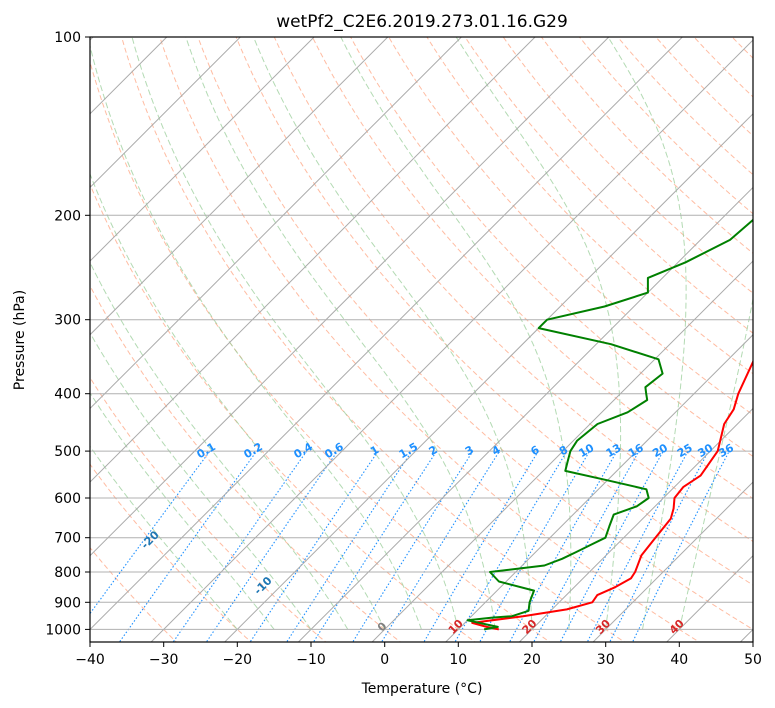 This screenshot has width=775, height=708. Describe the element at coordinates (334, 450) in the screenshot. I see `mixing-ratio-label: 0.6` at that location.